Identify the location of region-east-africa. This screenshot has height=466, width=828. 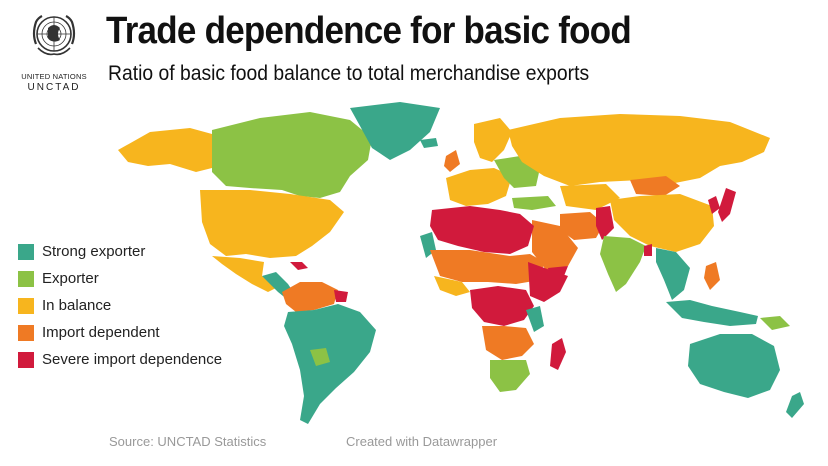
(535, 319).